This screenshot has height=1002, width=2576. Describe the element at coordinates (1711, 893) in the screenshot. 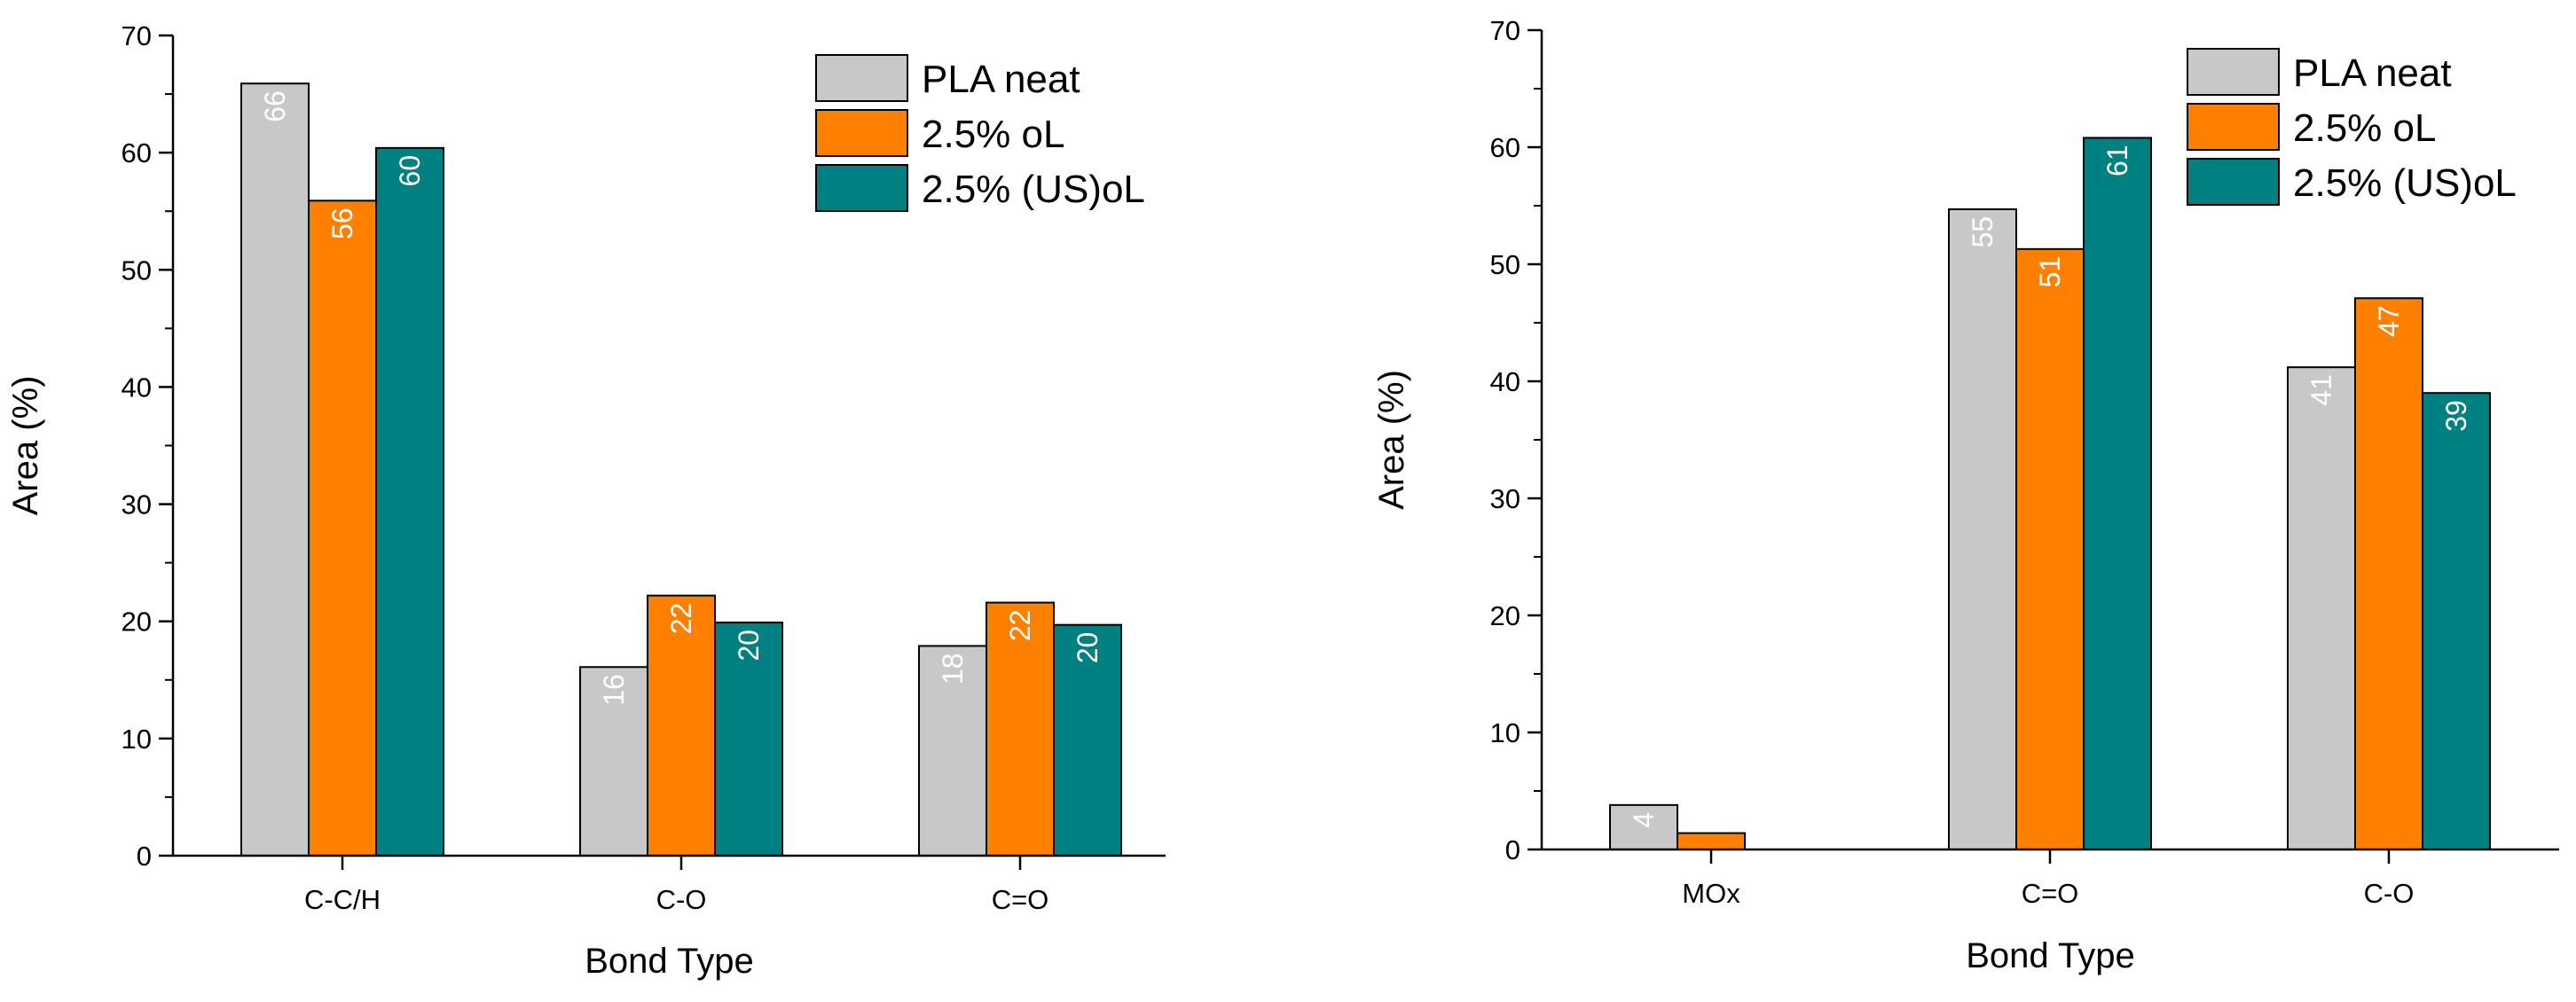

I see `x-tick-label: MOx` at that location.